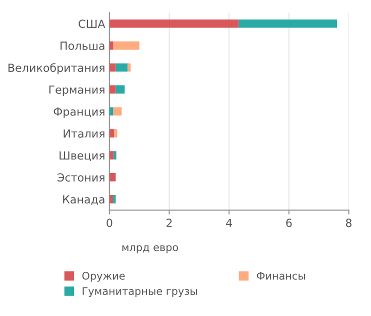 The image size is (371, 316). Describe the element at coordinates (82, 156) in the screenshot. I see `y-tick-label: Швеция` at that location.